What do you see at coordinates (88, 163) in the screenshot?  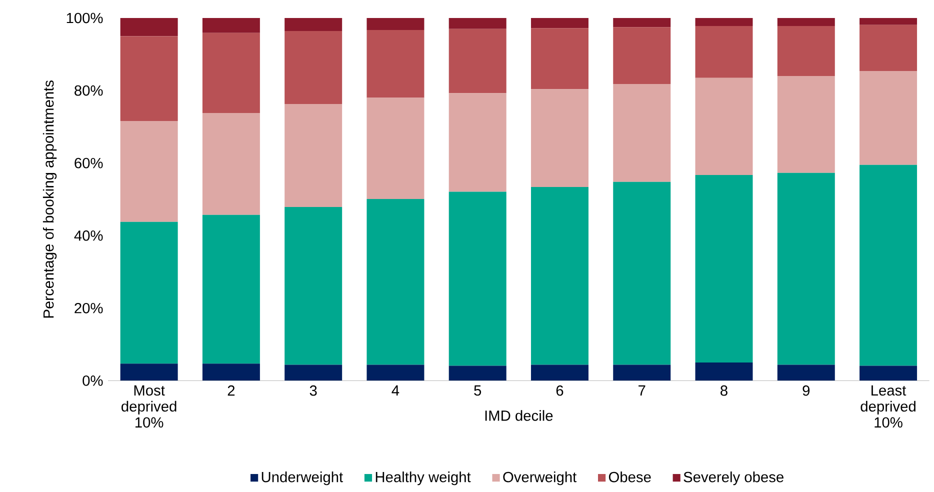 I see `y-tick-label: 60%` at bounding box center [88, 163].